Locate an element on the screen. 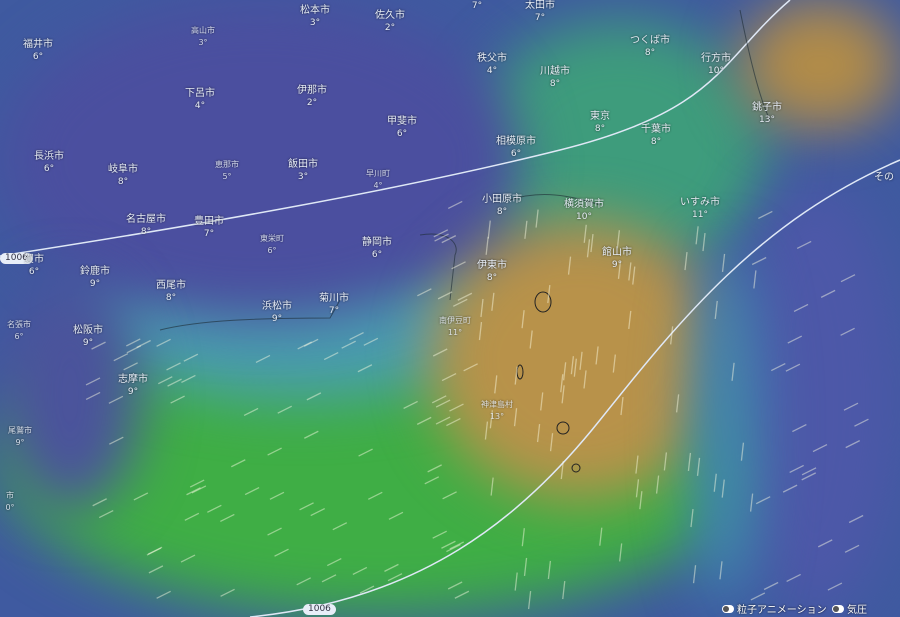 The width and height of the screenshot is (900, 617). city-name: 岐阜市 is located at coordinates (123, 169).